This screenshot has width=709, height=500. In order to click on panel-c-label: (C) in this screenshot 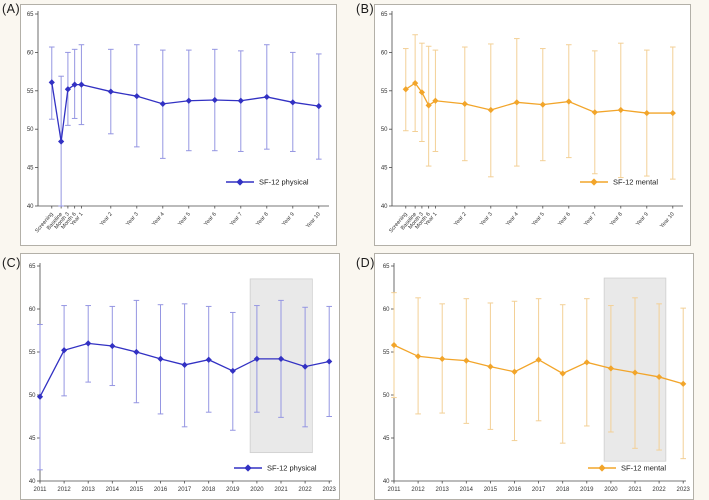, I will do `click(11, 263)`.